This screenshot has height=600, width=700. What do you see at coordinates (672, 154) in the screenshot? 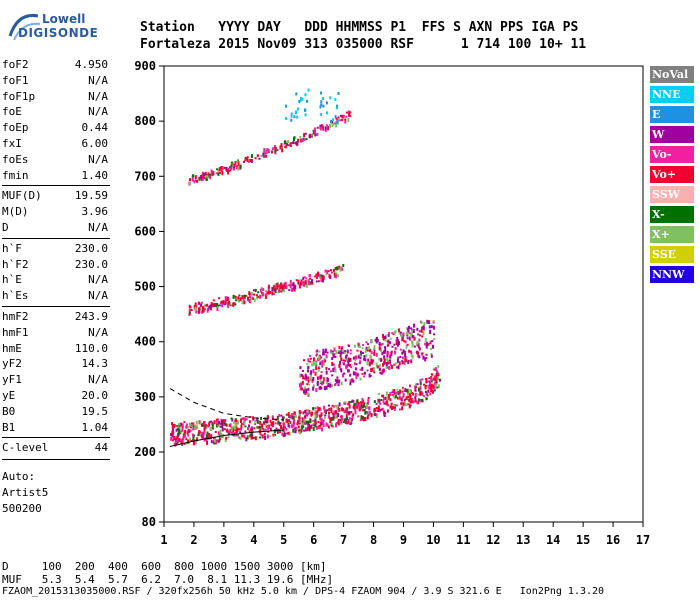
I see `legend-item: Vo-` at bounding box center [672, 154].